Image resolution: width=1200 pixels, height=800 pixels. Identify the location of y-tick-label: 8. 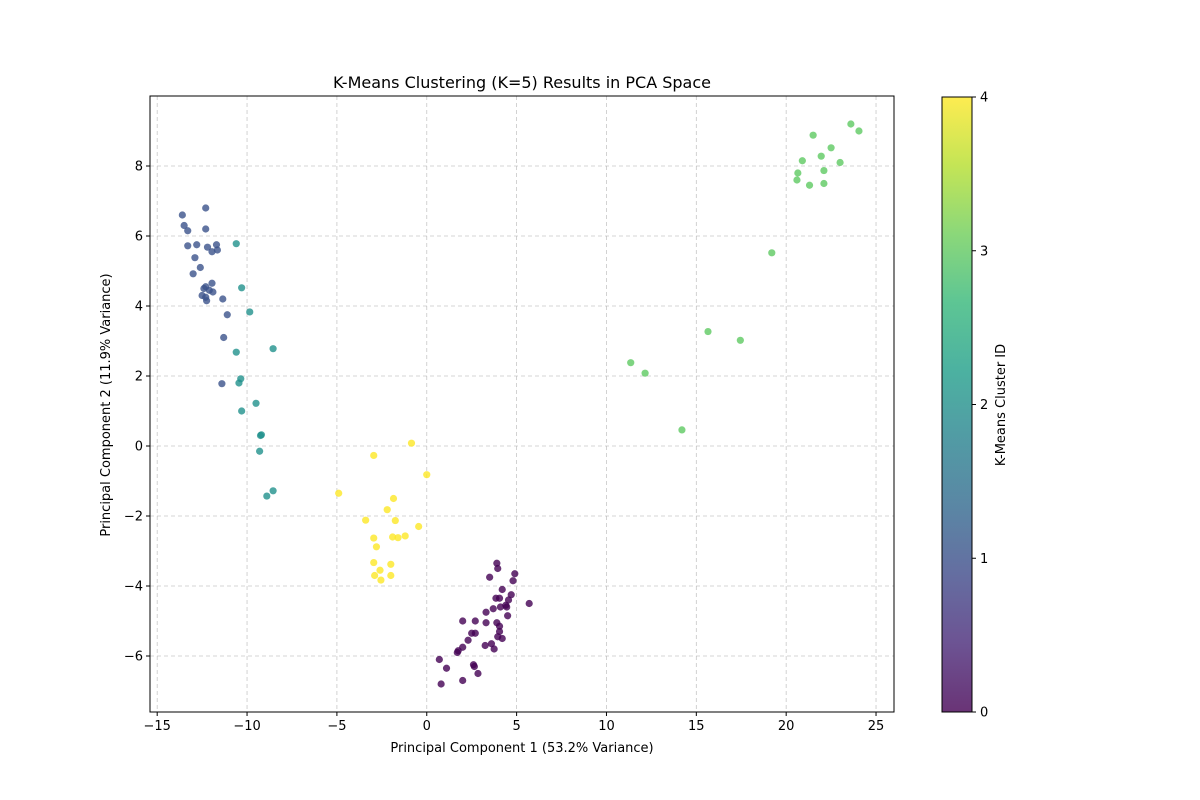
(139, 167).